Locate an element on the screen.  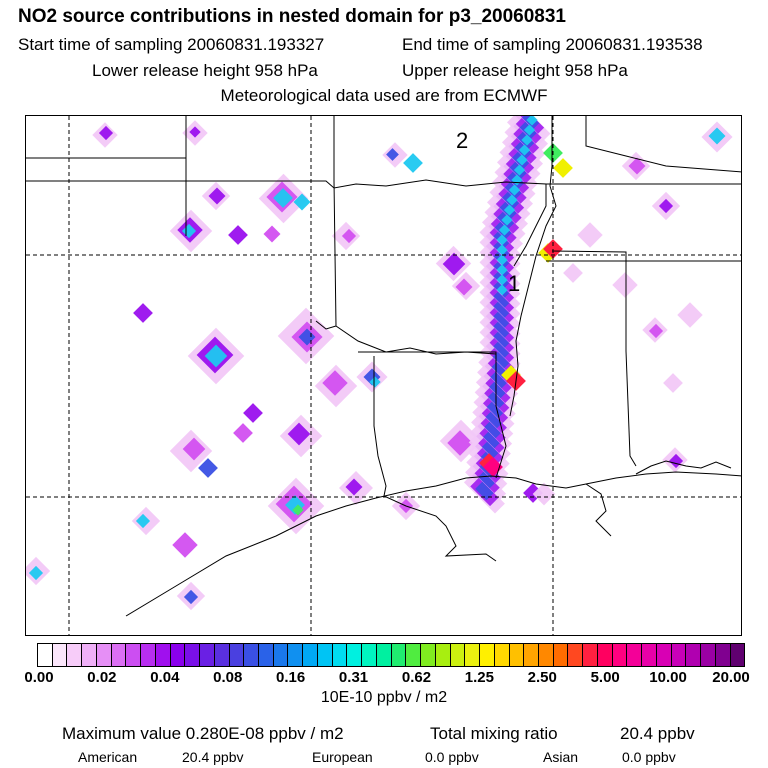
colorbar-tick-label: 0.31 is located at coordinates (353, 677).